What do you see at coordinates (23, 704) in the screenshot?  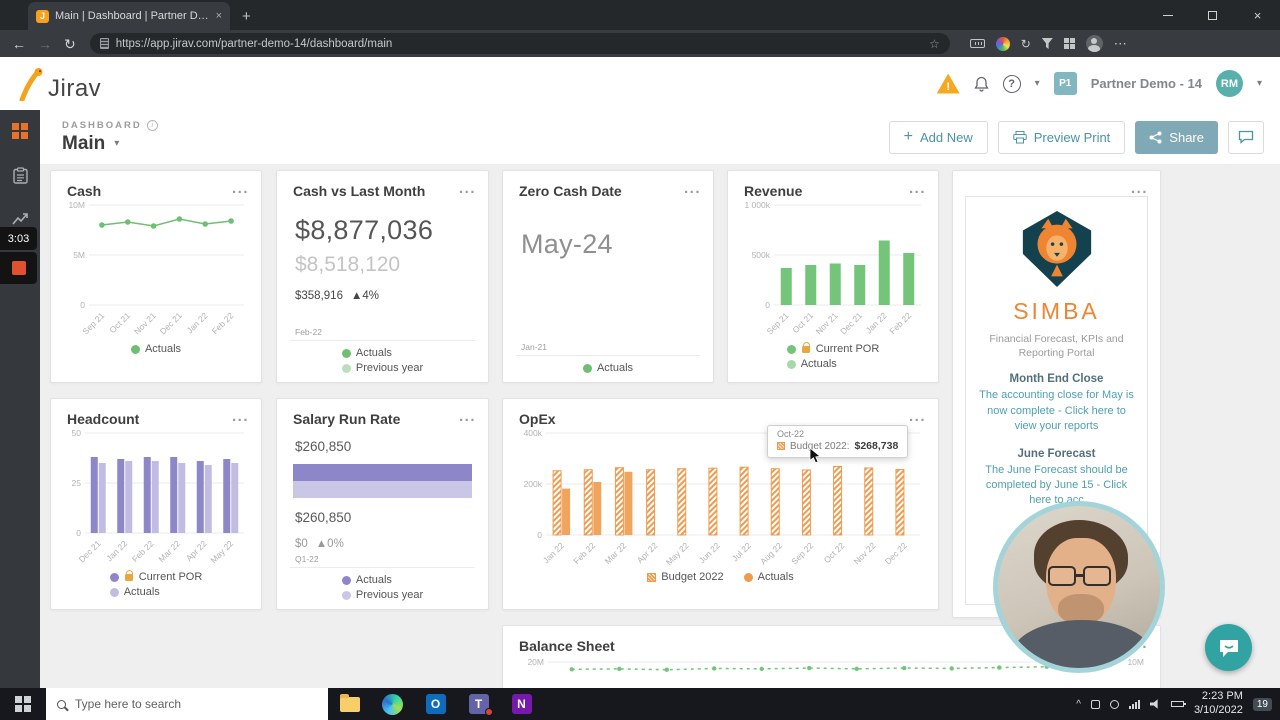 I see `start-button` at bounding box center [23, 704].